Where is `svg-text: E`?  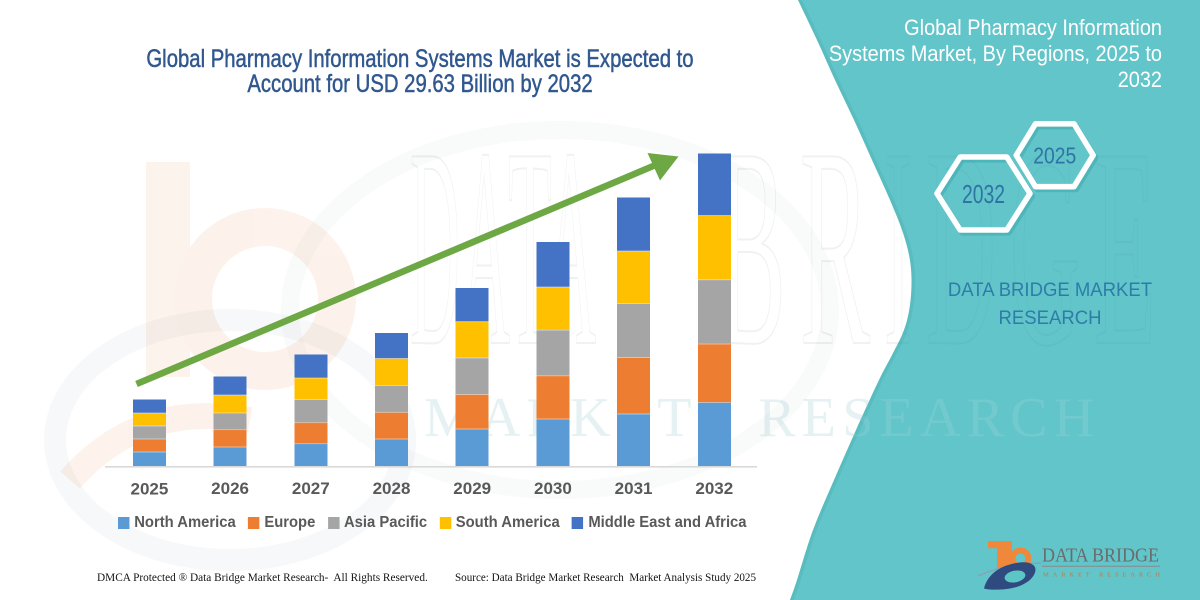 svg-text: E is located at coordinates (1125, 247).